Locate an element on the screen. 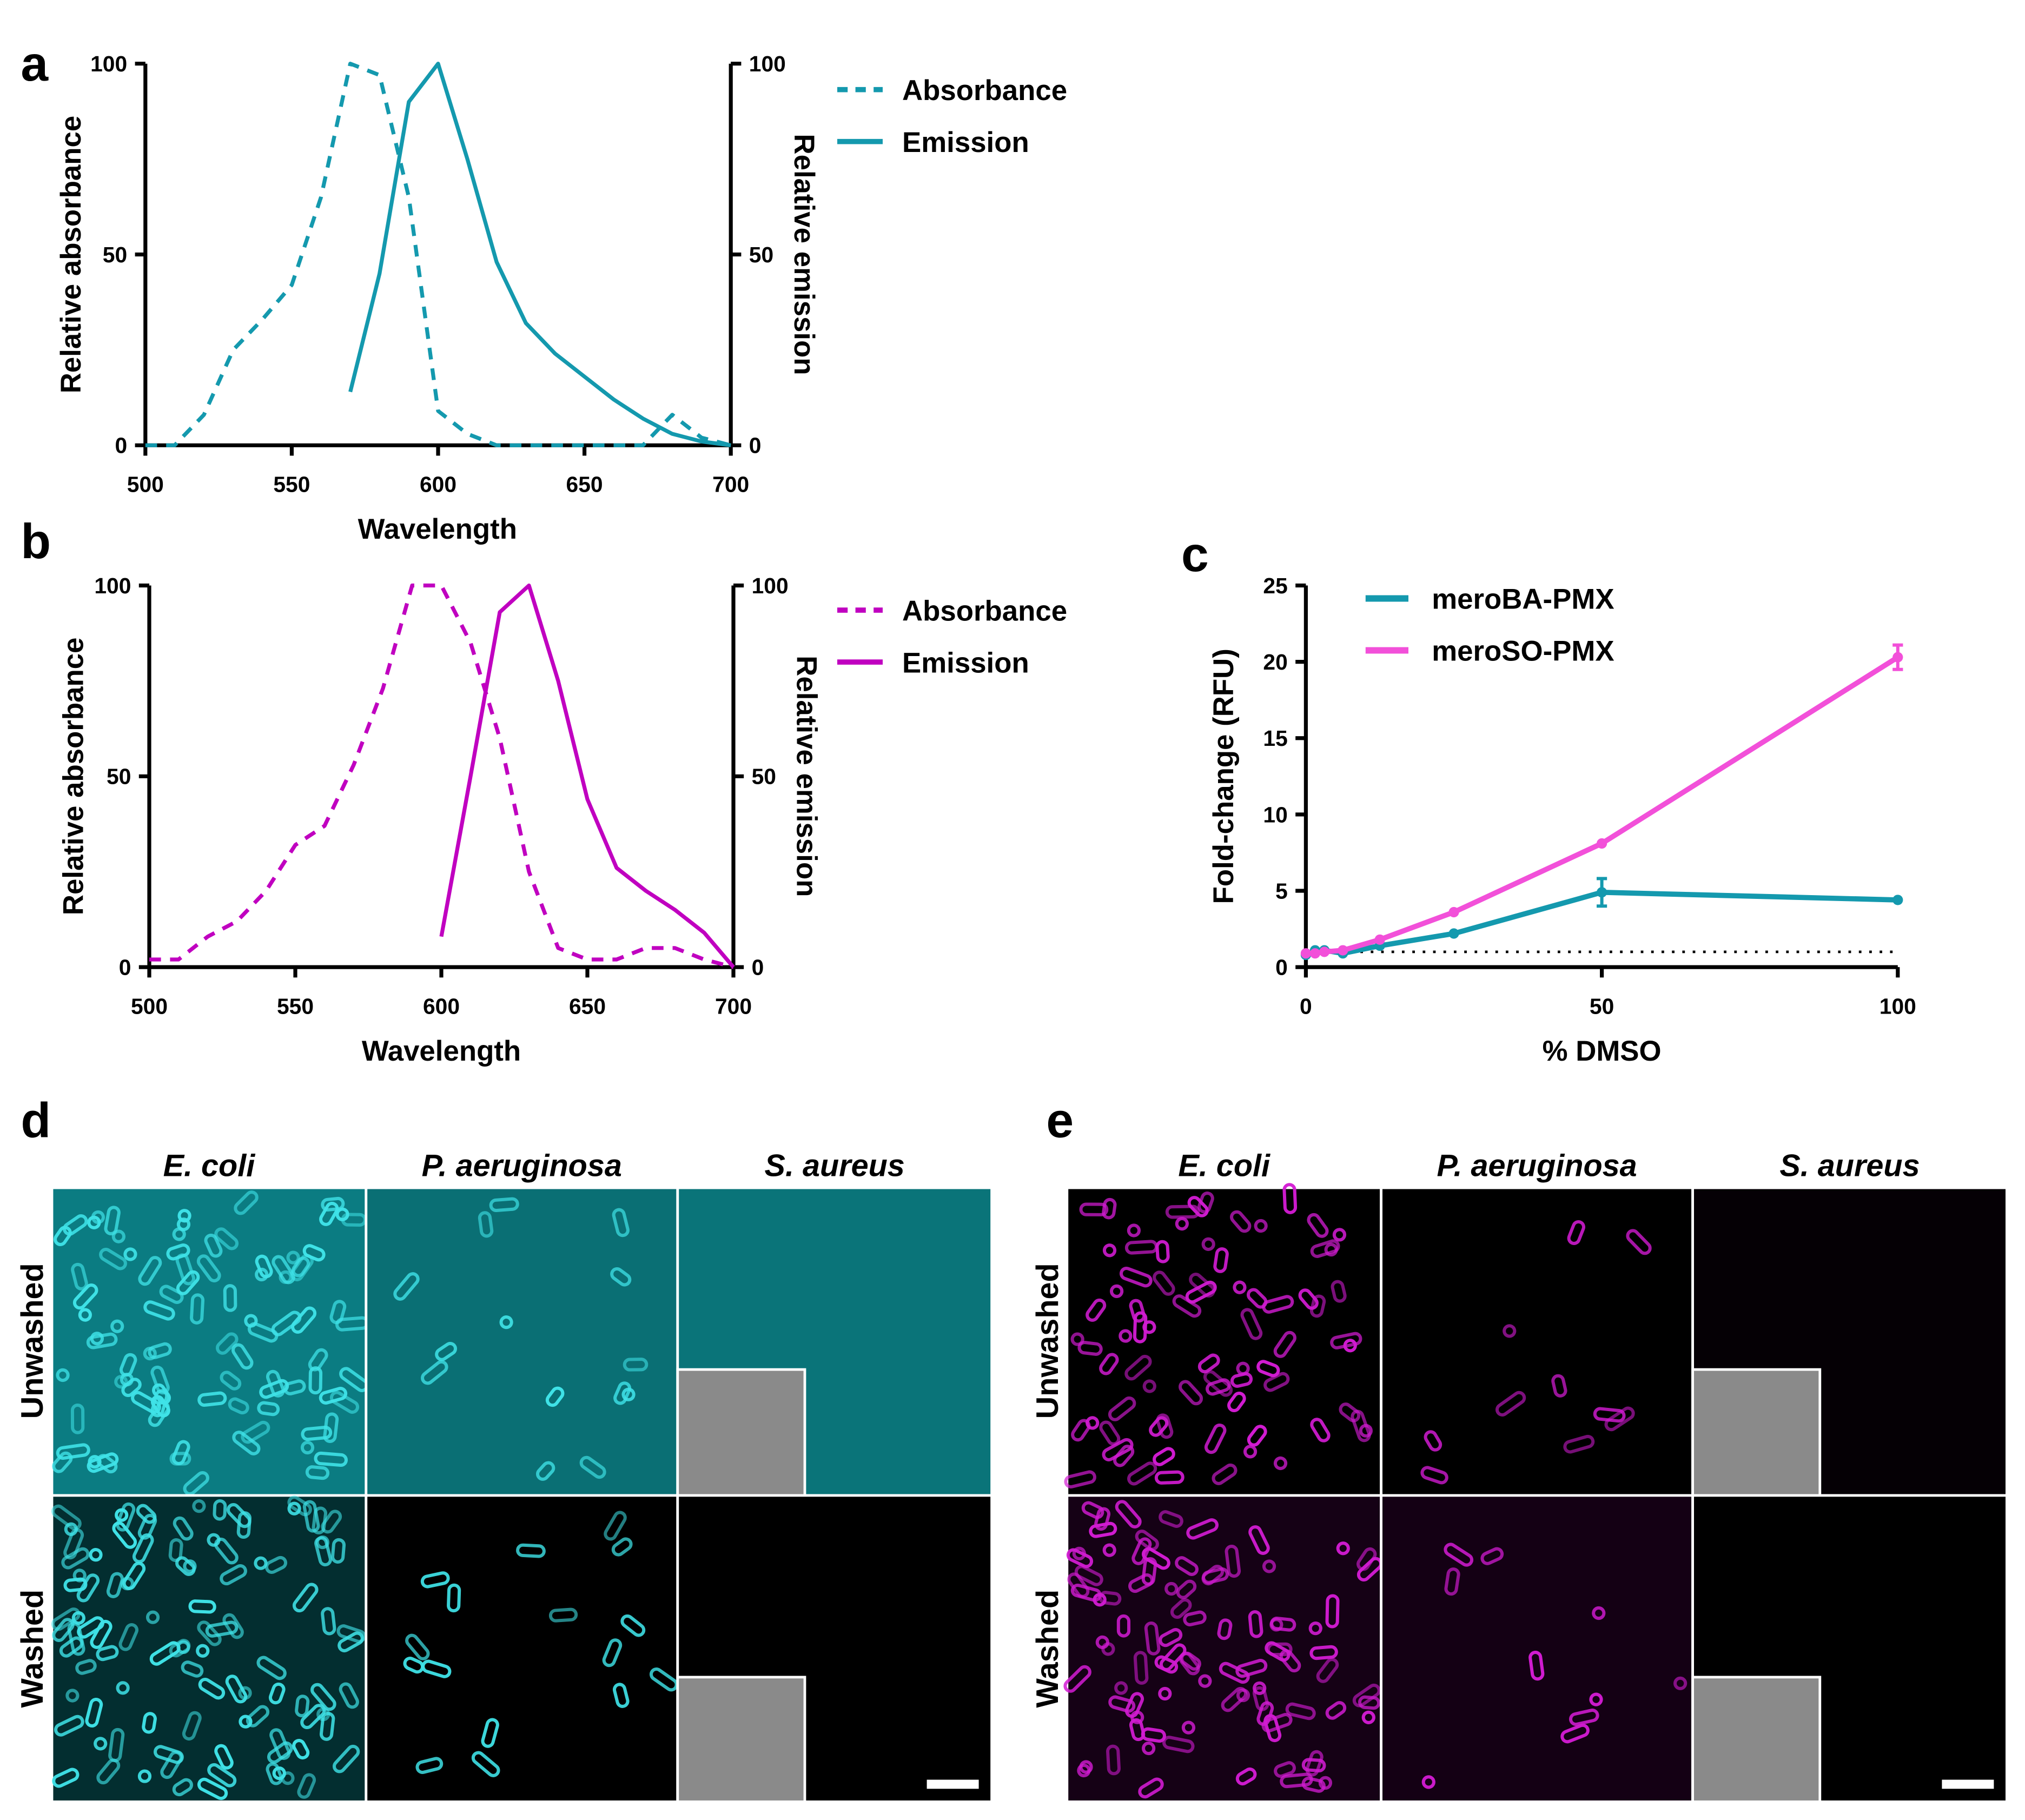 Image resolution: width=2025 pixels, height=1820 pixels. y-axis-label: Fold-change (RFU) is located at coordinates (1224, 776).